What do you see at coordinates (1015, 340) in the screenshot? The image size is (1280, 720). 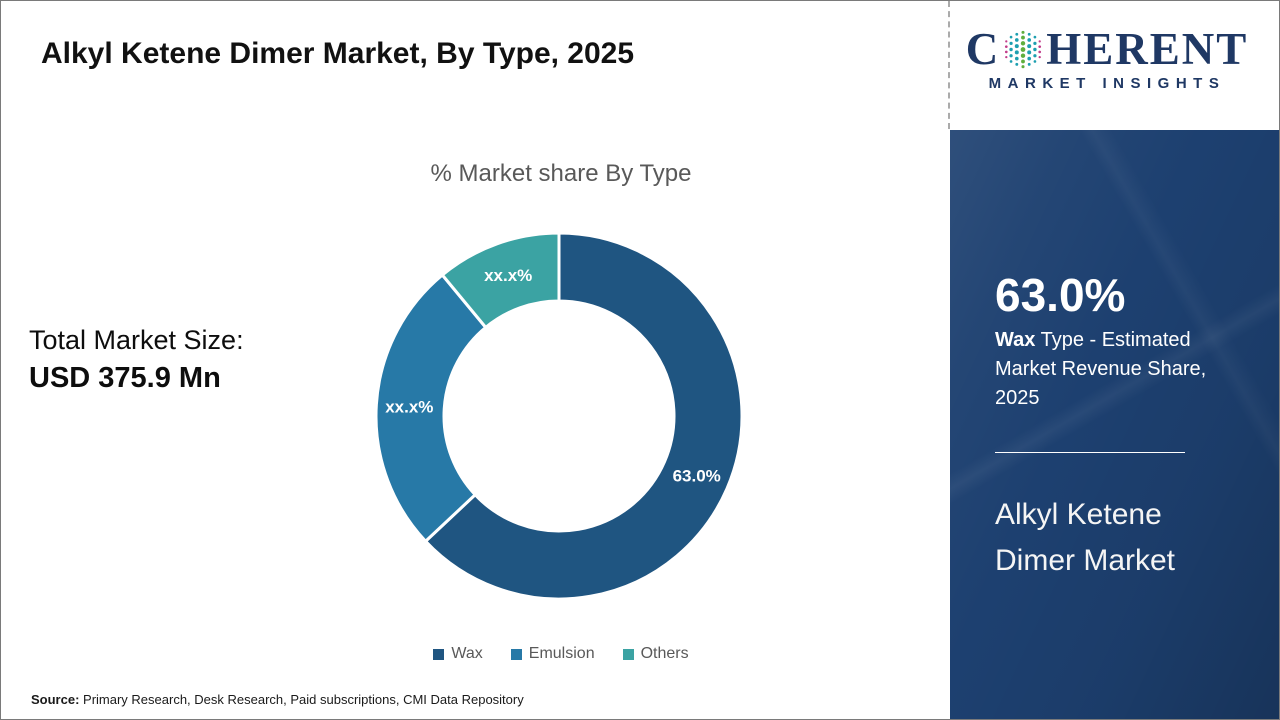 I see `sidebar-stat-bold: Wax` at bounding box center [1015, 340].